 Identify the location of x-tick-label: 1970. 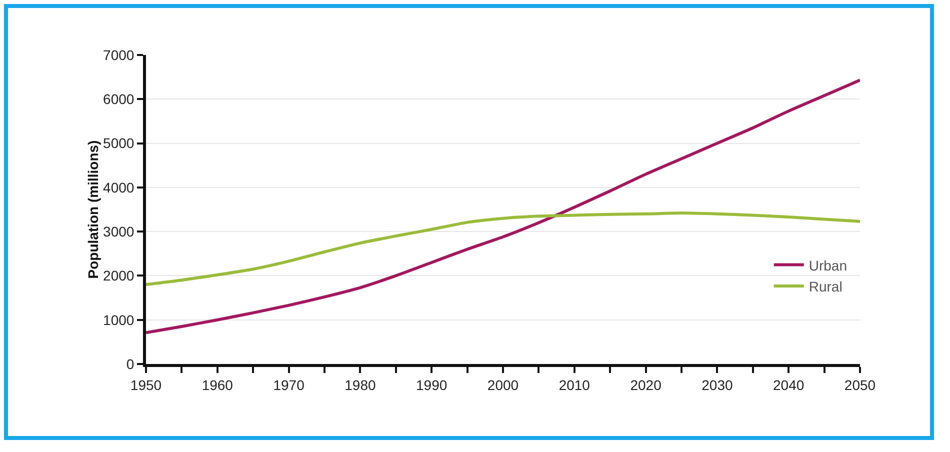
(289, 384).